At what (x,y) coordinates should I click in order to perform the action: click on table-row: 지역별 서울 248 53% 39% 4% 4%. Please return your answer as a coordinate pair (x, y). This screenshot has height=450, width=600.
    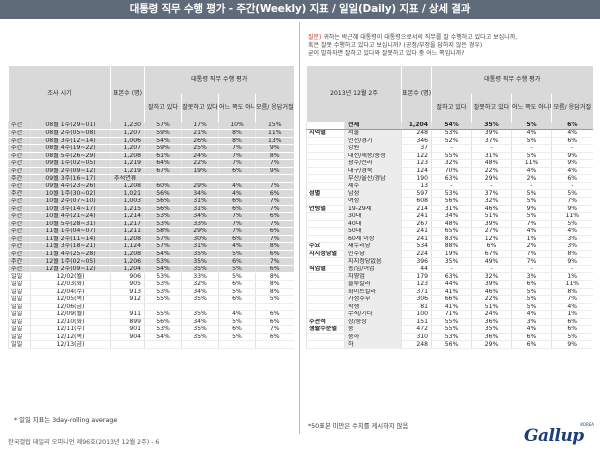
    Looking at the image, I should click on (449, 133).